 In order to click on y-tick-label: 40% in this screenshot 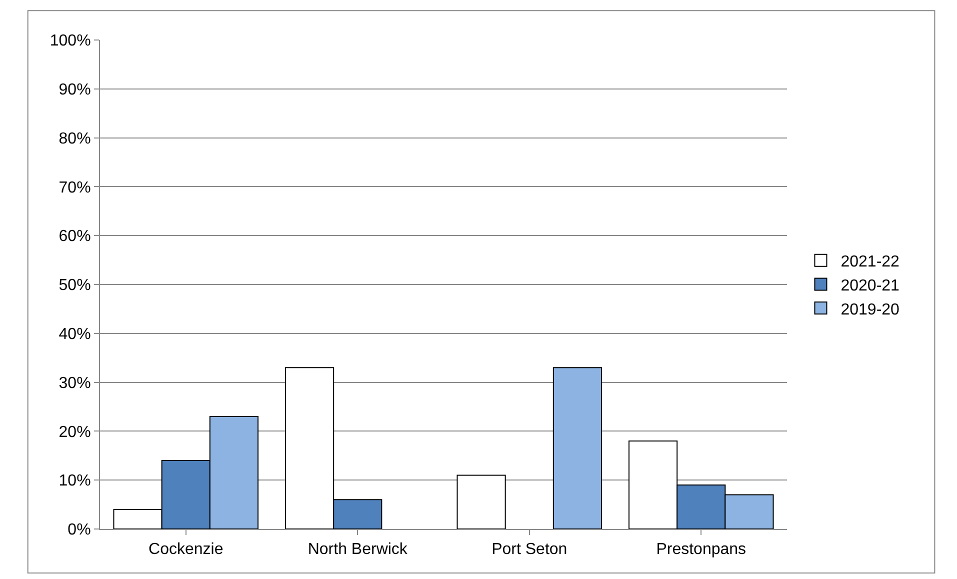, I will do `click(74, 334)`.